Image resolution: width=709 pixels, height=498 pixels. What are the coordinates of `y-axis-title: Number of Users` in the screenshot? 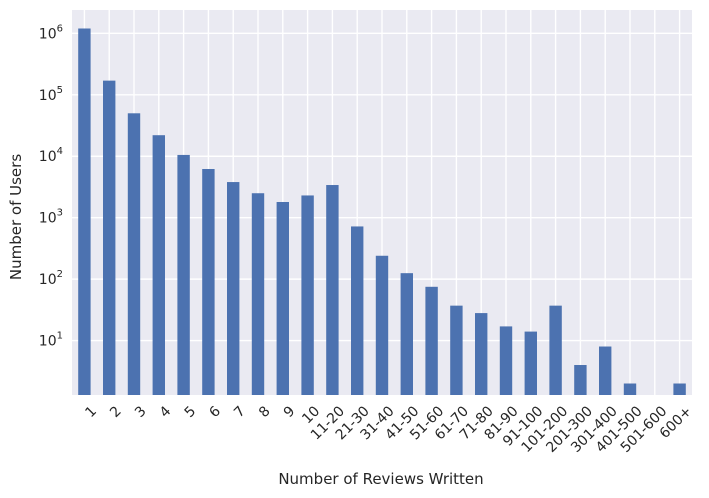 It's located at (16, 217).